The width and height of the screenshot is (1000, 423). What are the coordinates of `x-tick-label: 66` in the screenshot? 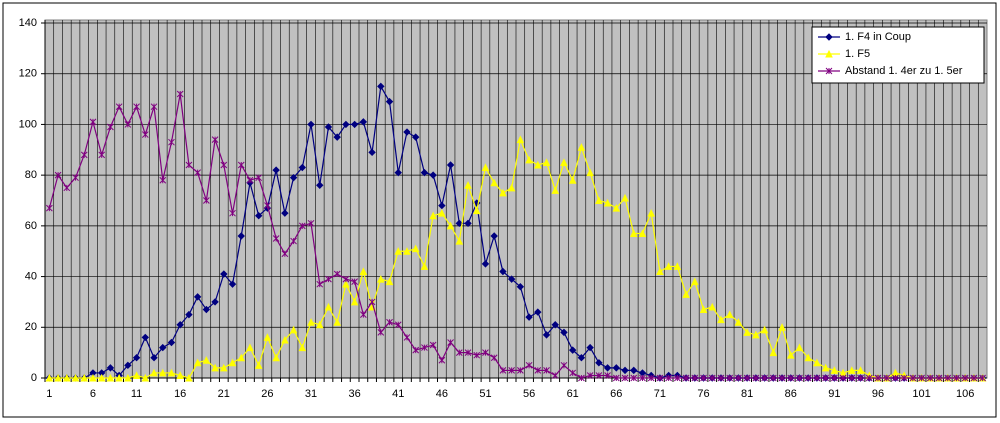 It's located at (616, 394).